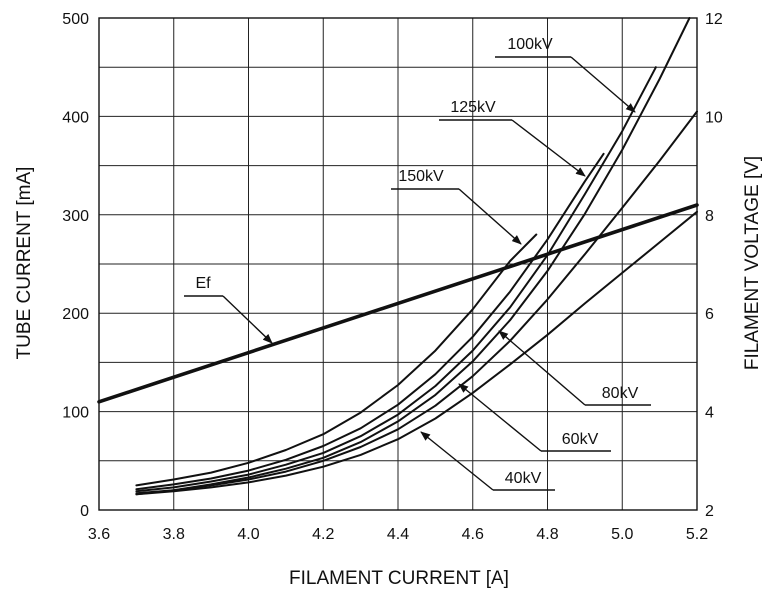 The height and width of the screenshot is (597, 766). I want to click on y2-tick-label: 12, so click(714, 19).